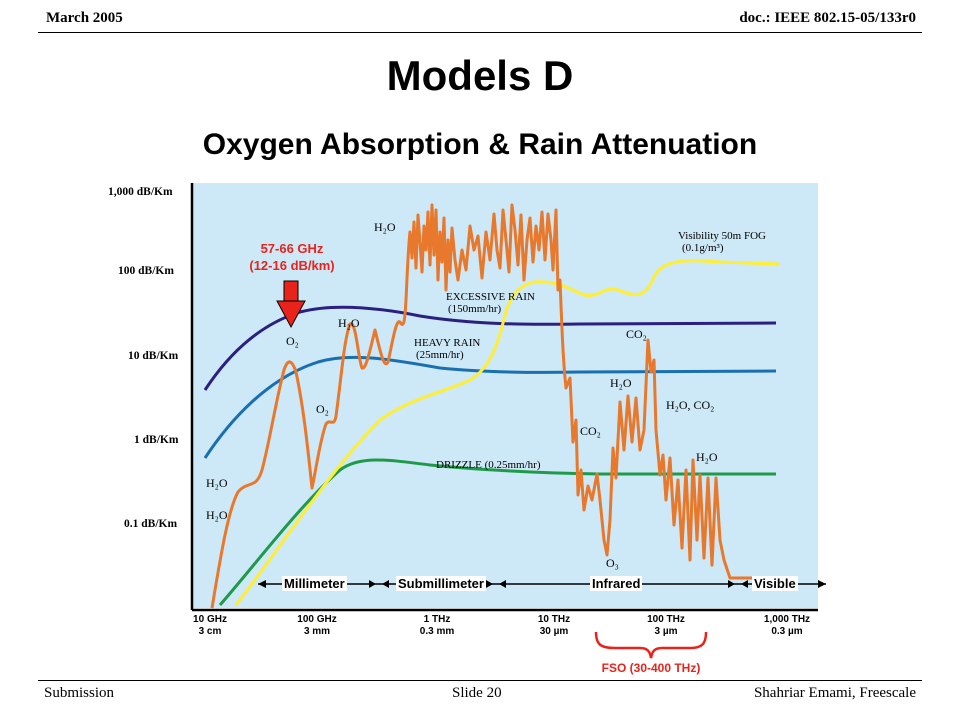 The height and width of the screenshot is (720, 960). I want to click on y-tick-label: 1 dB/Km, so click(156, 440).